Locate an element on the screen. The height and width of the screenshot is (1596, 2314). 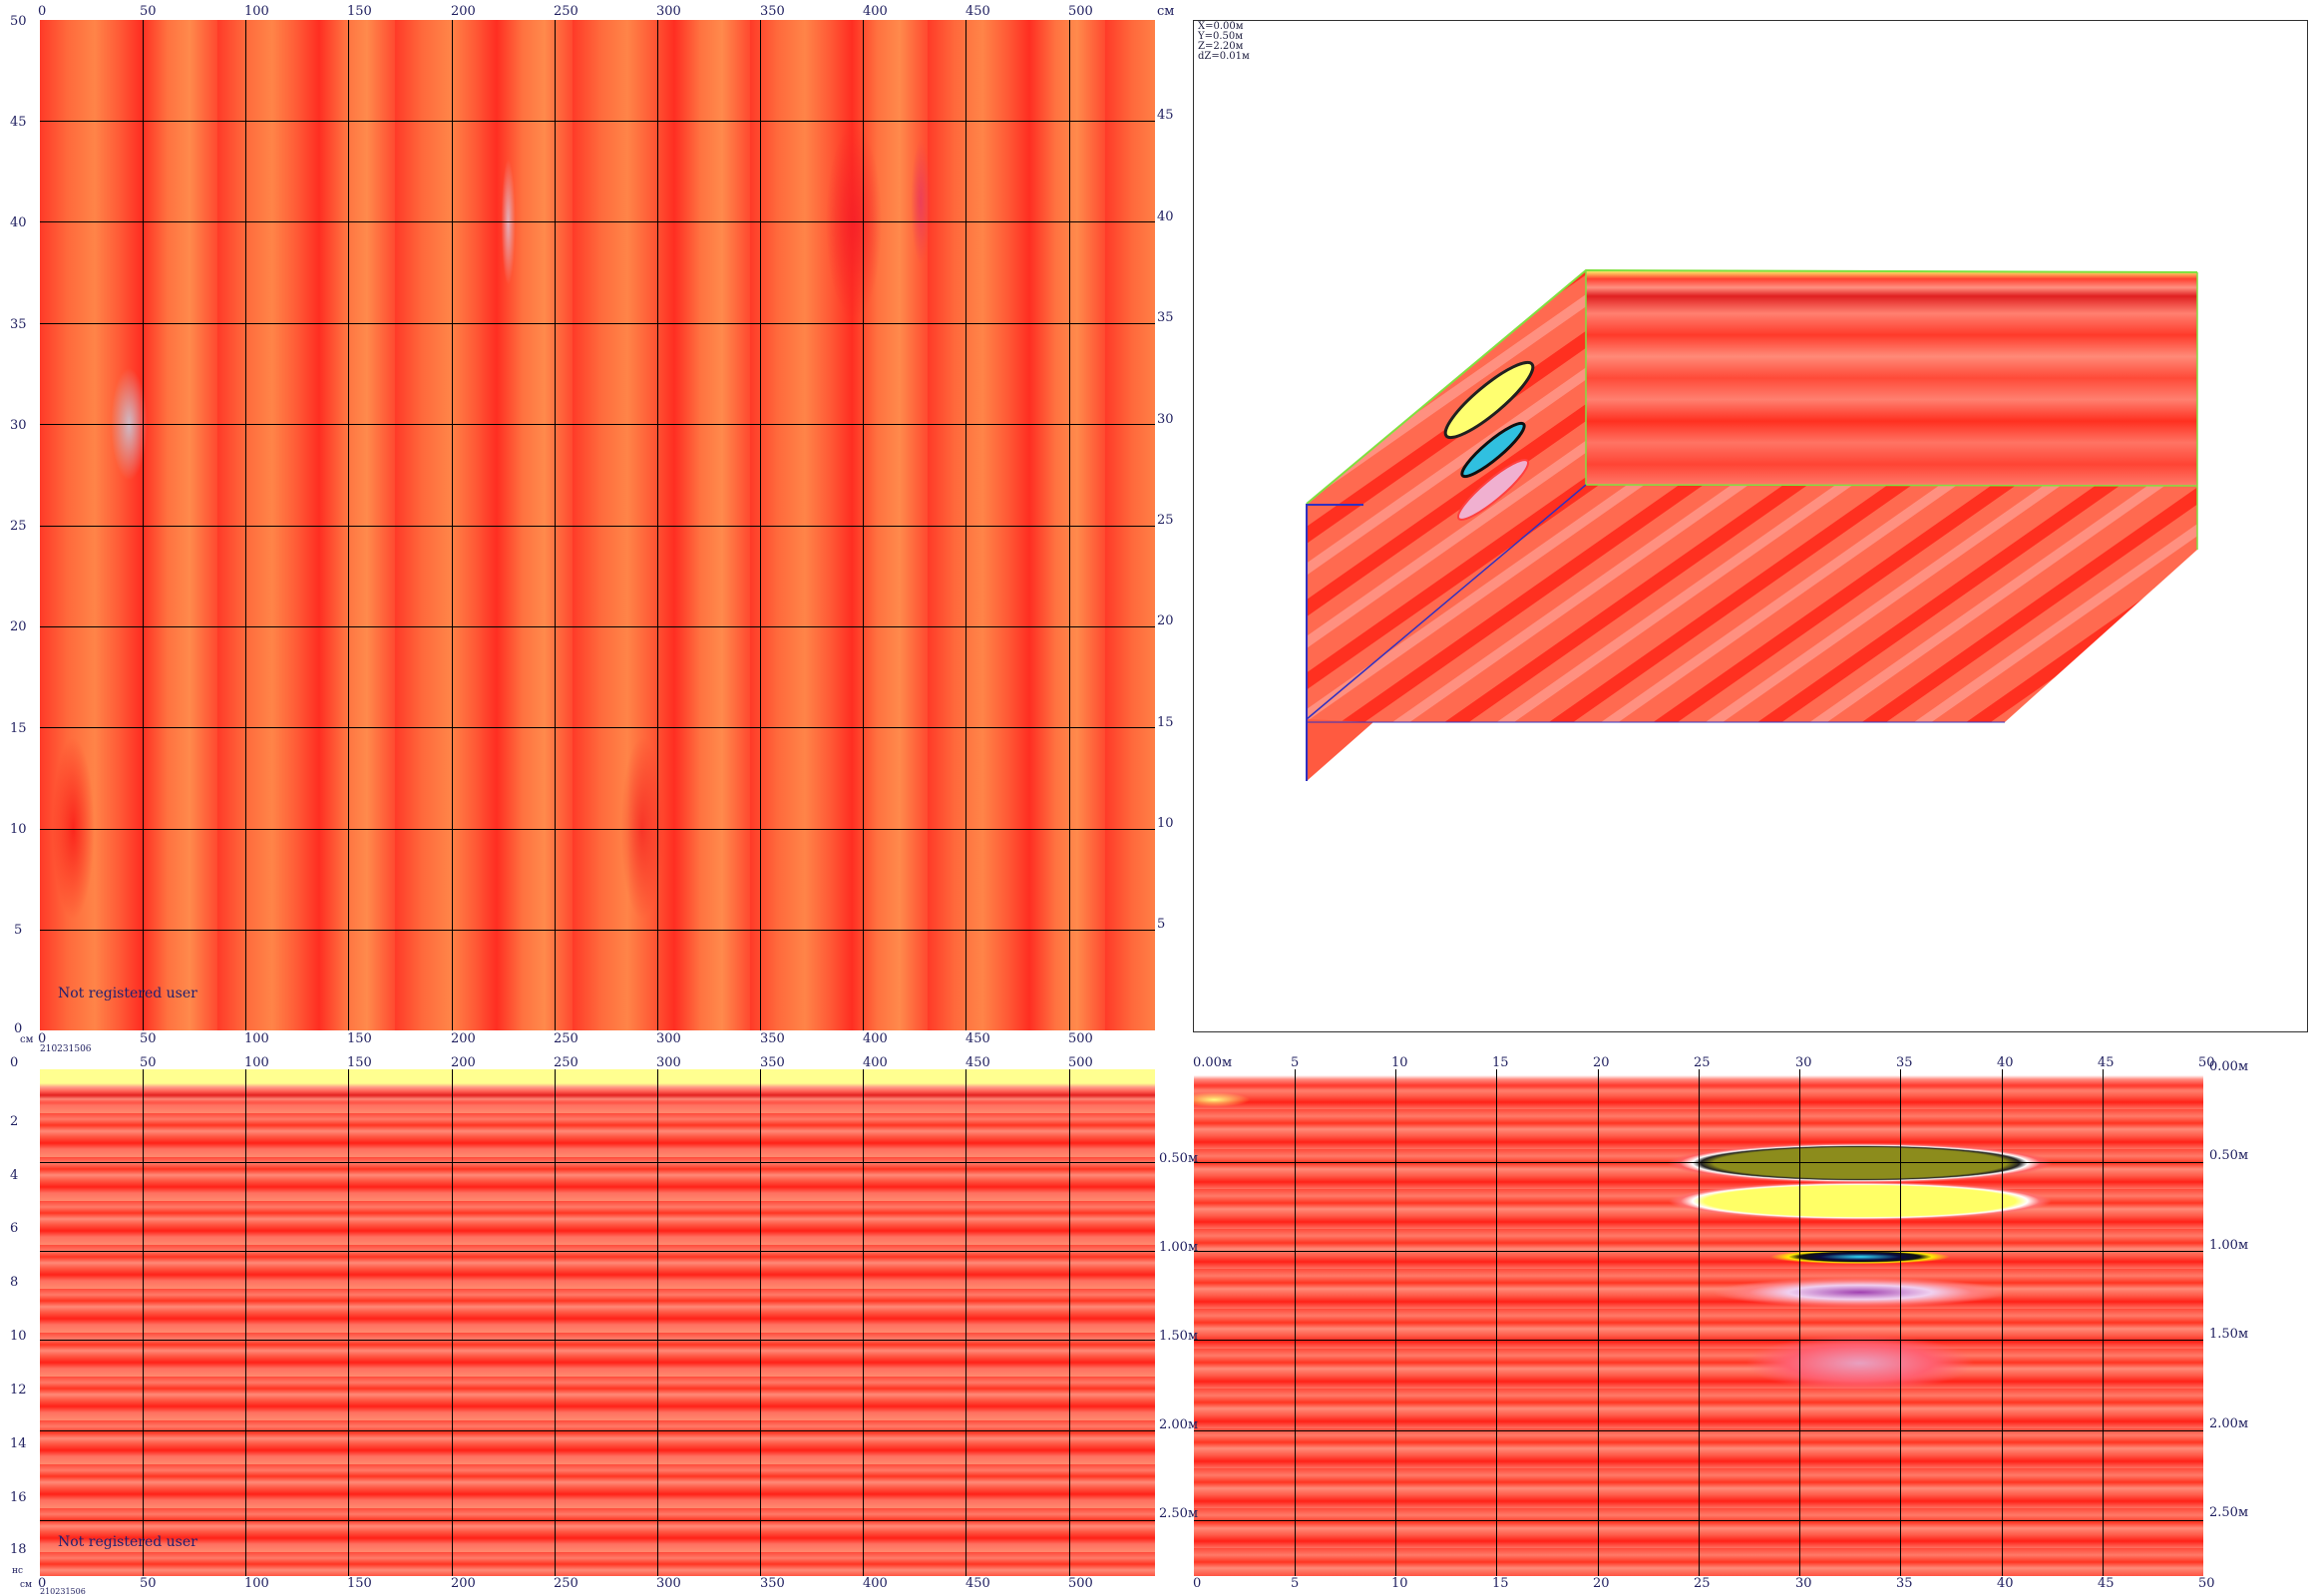
tick: 450 is located at coordinates (977, 1038).